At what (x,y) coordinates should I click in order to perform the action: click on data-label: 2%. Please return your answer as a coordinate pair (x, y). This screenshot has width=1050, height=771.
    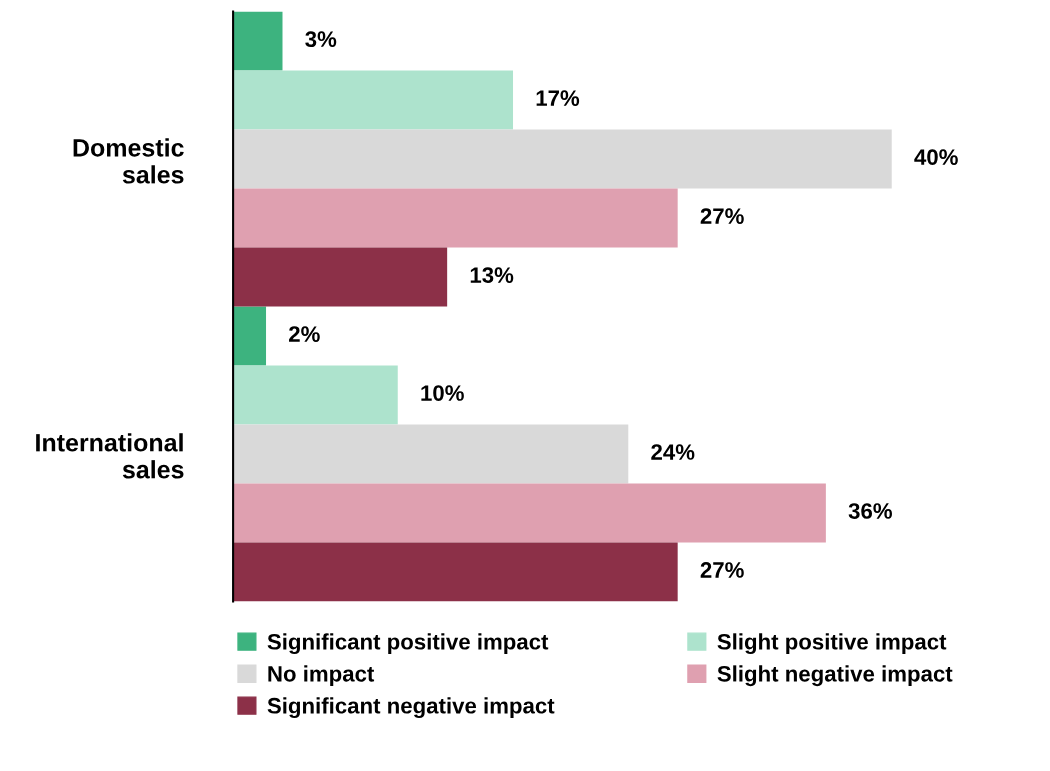
    Looking at the image, I should click on (304, 334).